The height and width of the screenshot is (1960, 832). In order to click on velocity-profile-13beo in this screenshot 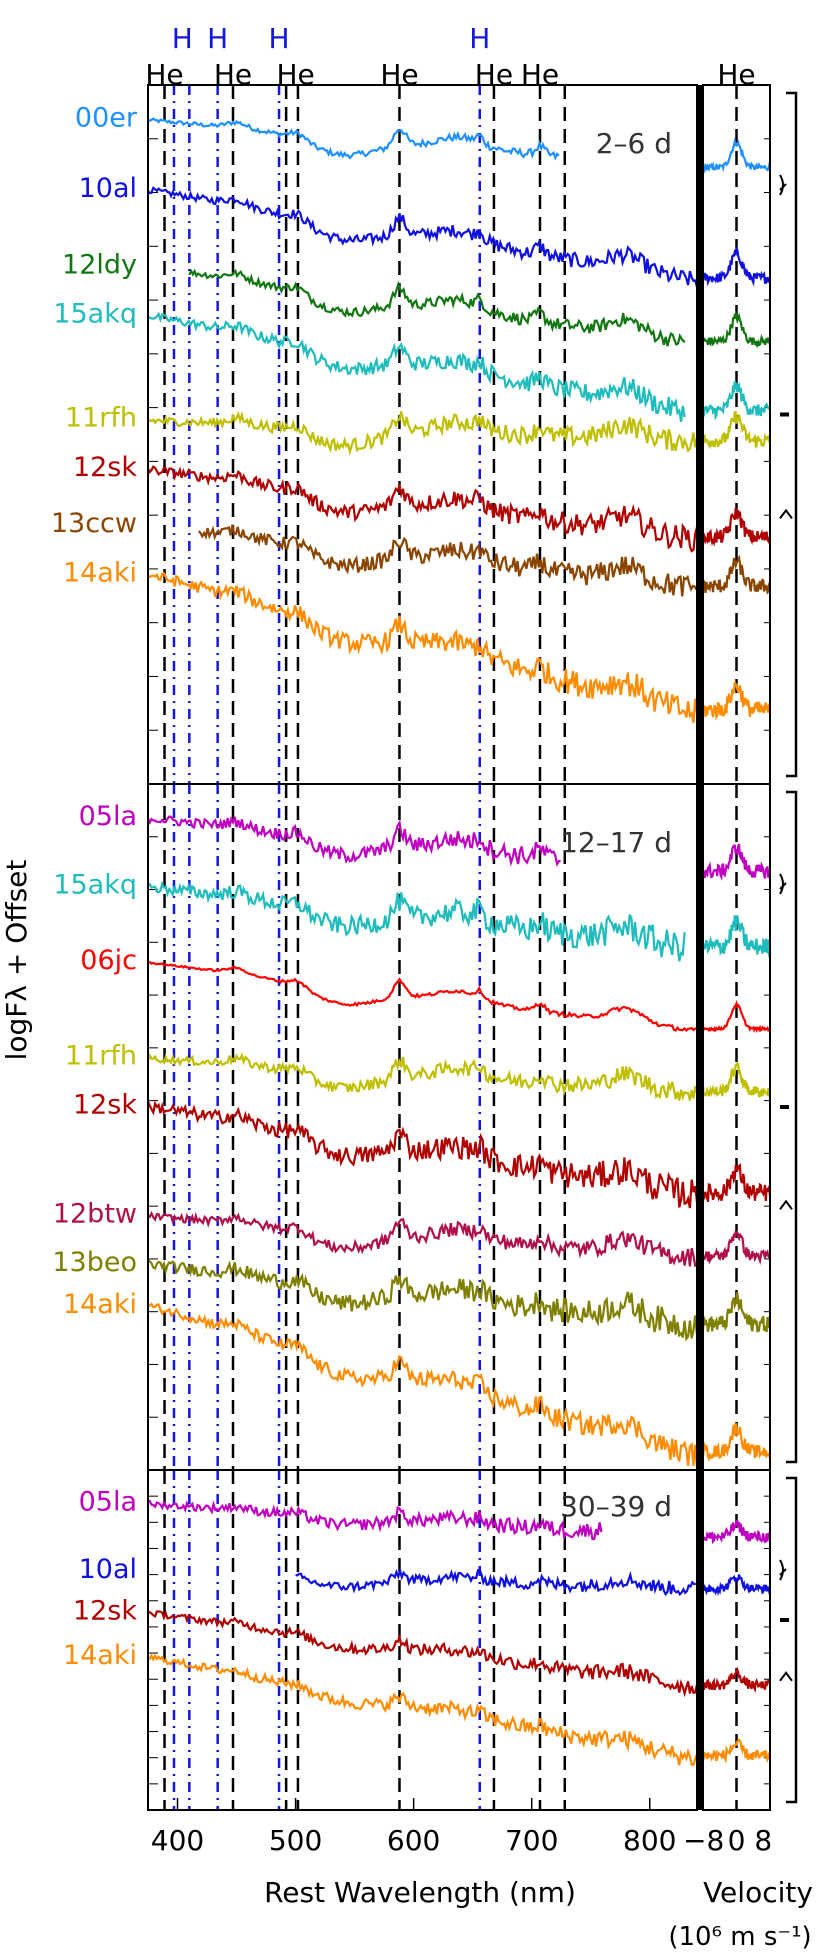, I will do `click(736, 1312)`.